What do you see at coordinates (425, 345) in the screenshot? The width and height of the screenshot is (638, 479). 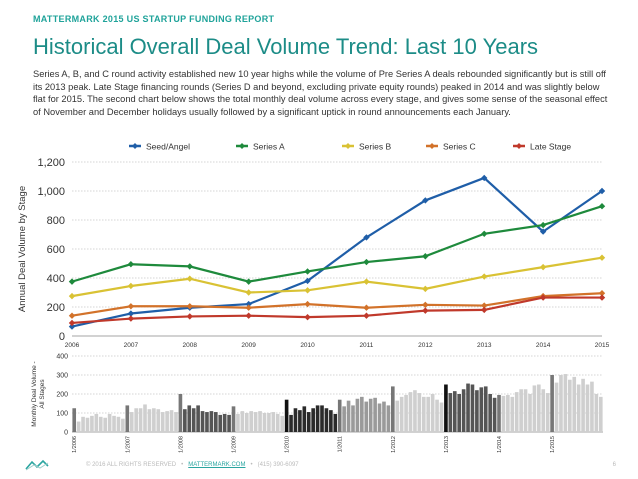 I see `x-tick-label: 2012` at bounding box center [425, 345].